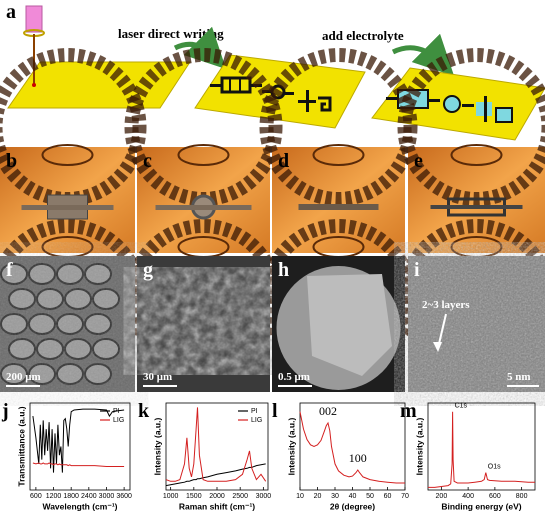  What do you see at coordinates (335, 496) in the screenshot?
I see `x-tick-label: 30` at bounding box center [335, 496].